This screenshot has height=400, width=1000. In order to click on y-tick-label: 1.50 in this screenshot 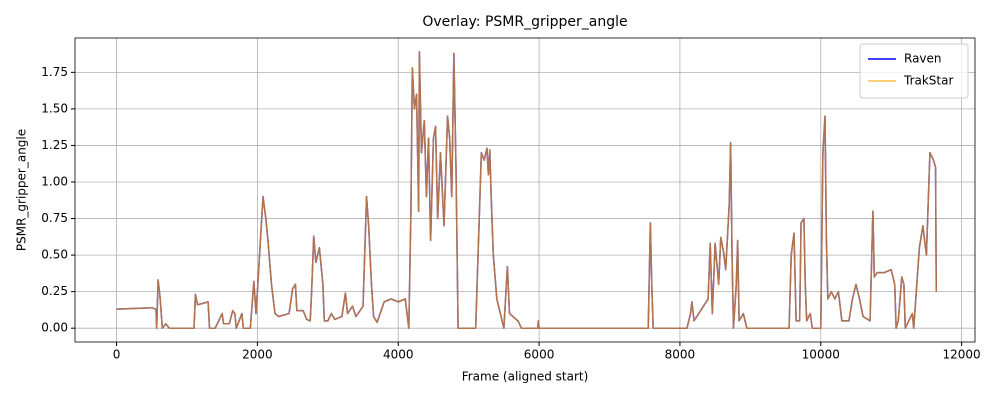, I will do `click(54, 108)`.